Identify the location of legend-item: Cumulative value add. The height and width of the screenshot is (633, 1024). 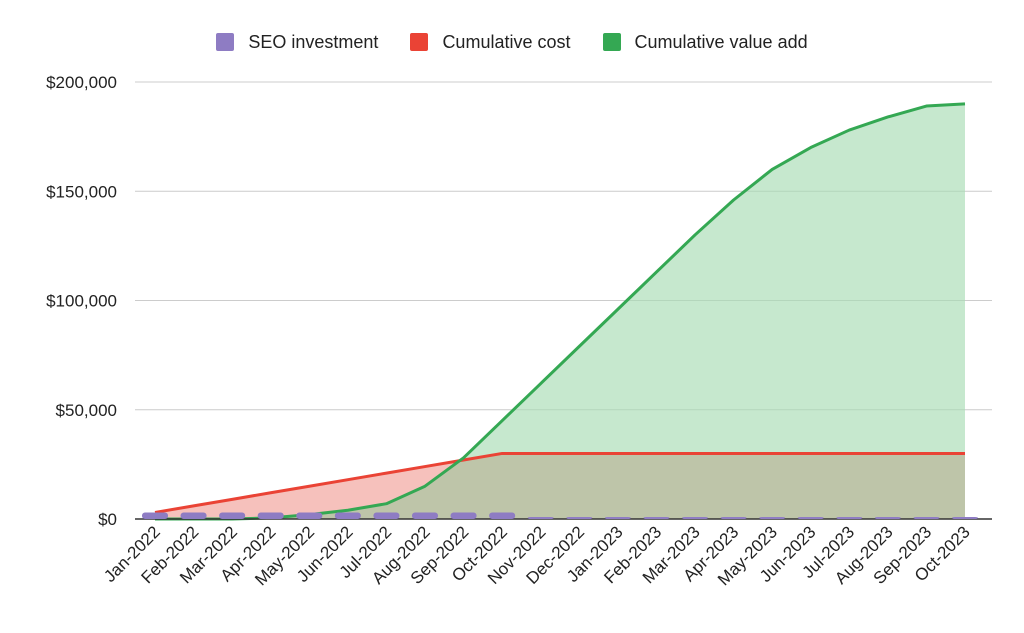
(705, 42).